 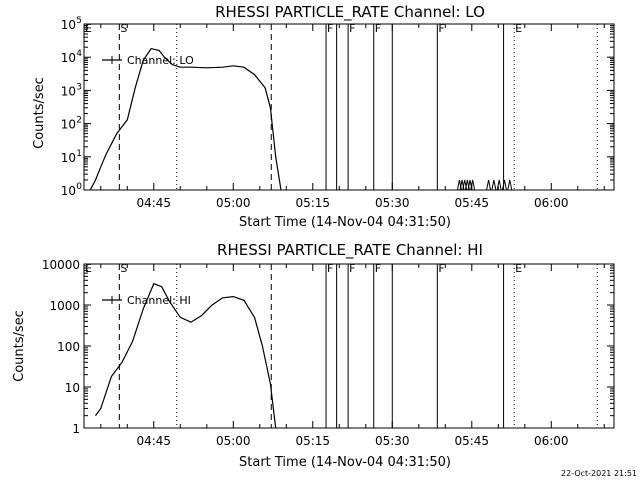 What do you see at coordinates (79, 154) in the screenshot?
I see `y-tick-exponent: 1` at bounding box center [79, 154].